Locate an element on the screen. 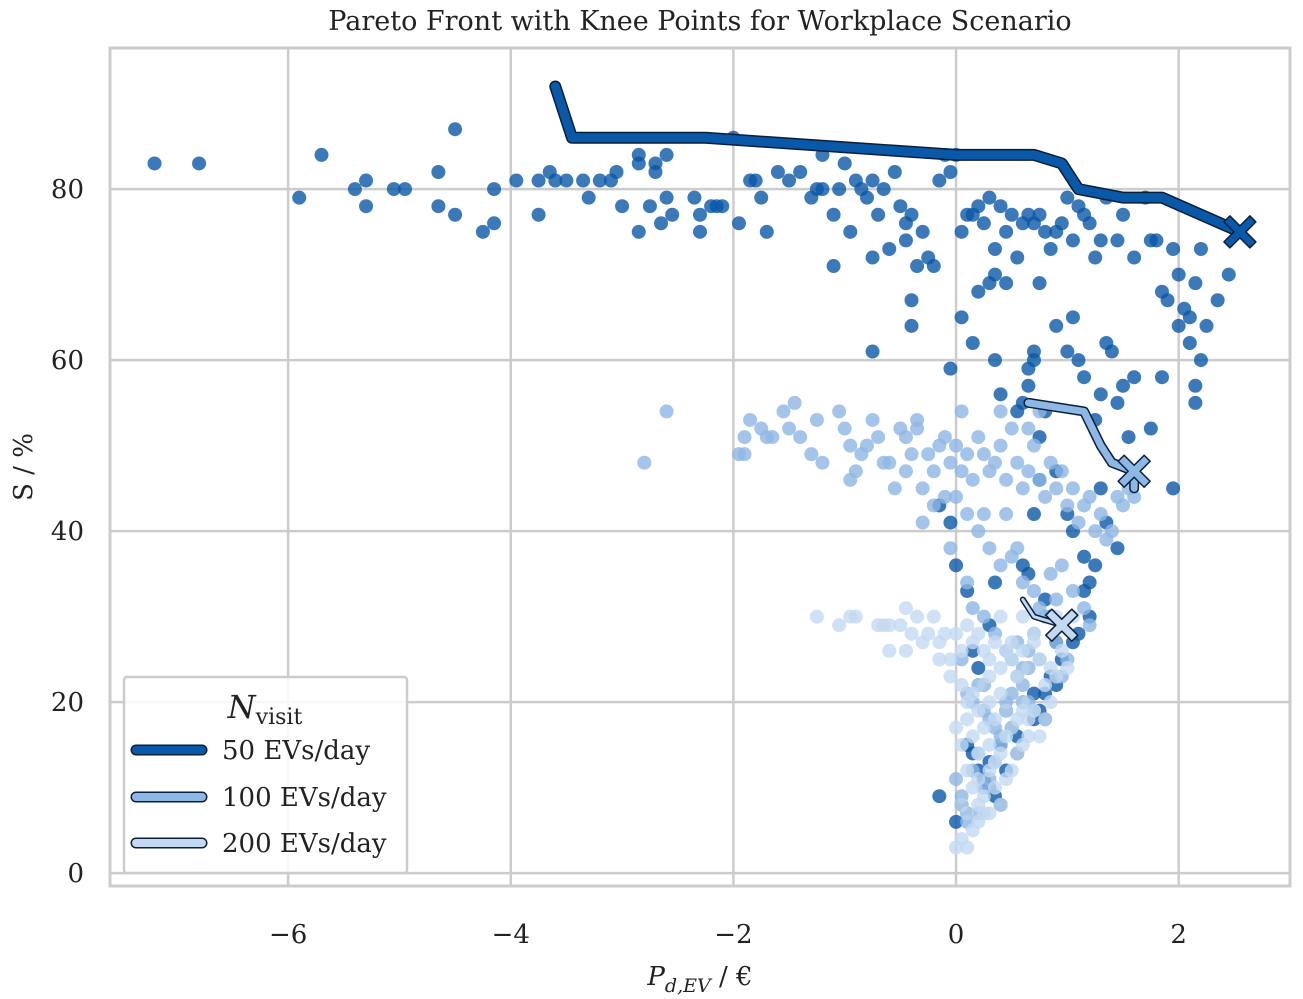 The height and width of the screenshot is (999, 1303). x-tick-label: −4 is located at coordinates (511, 935).